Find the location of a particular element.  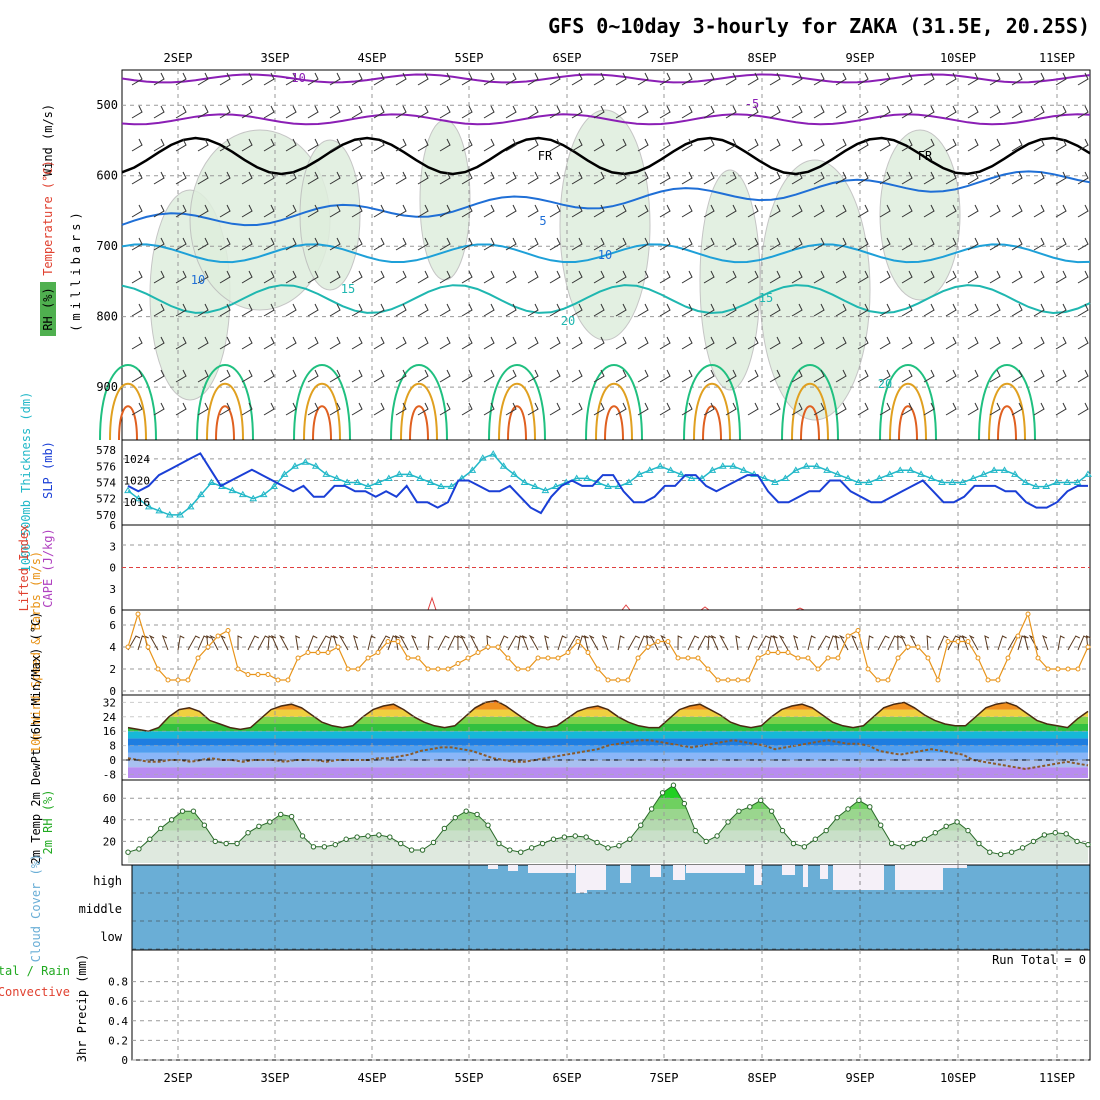

date-label-top: 7SEP is located at coordinates (664, 58).